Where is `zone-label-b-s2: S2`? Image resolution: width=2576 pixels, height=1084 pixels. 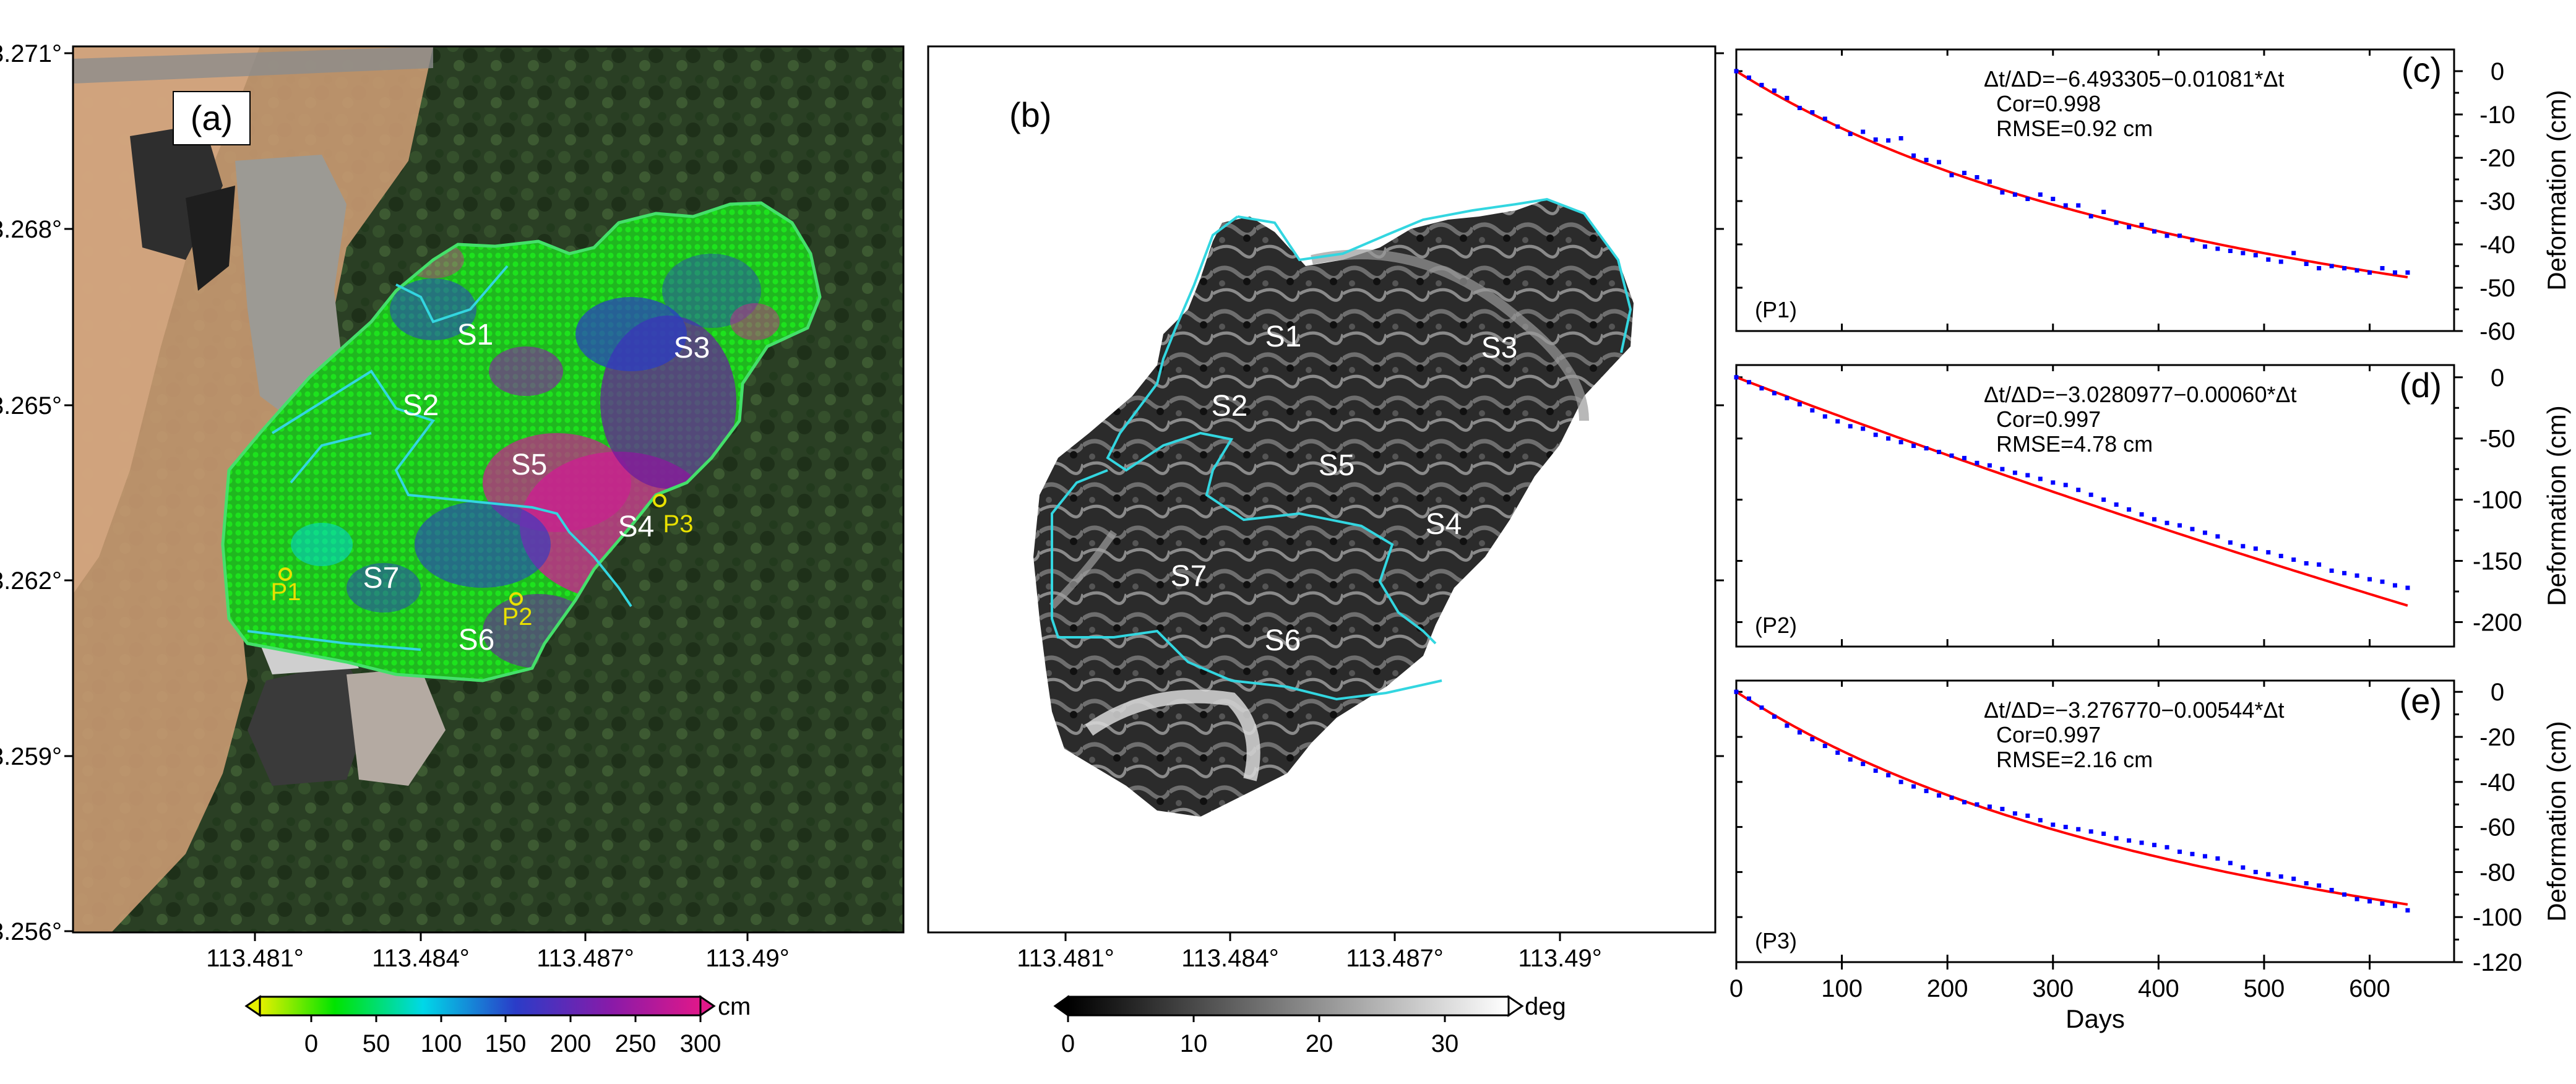
zone-label-b-s2: S2 is located at coordinates (1230, 406).